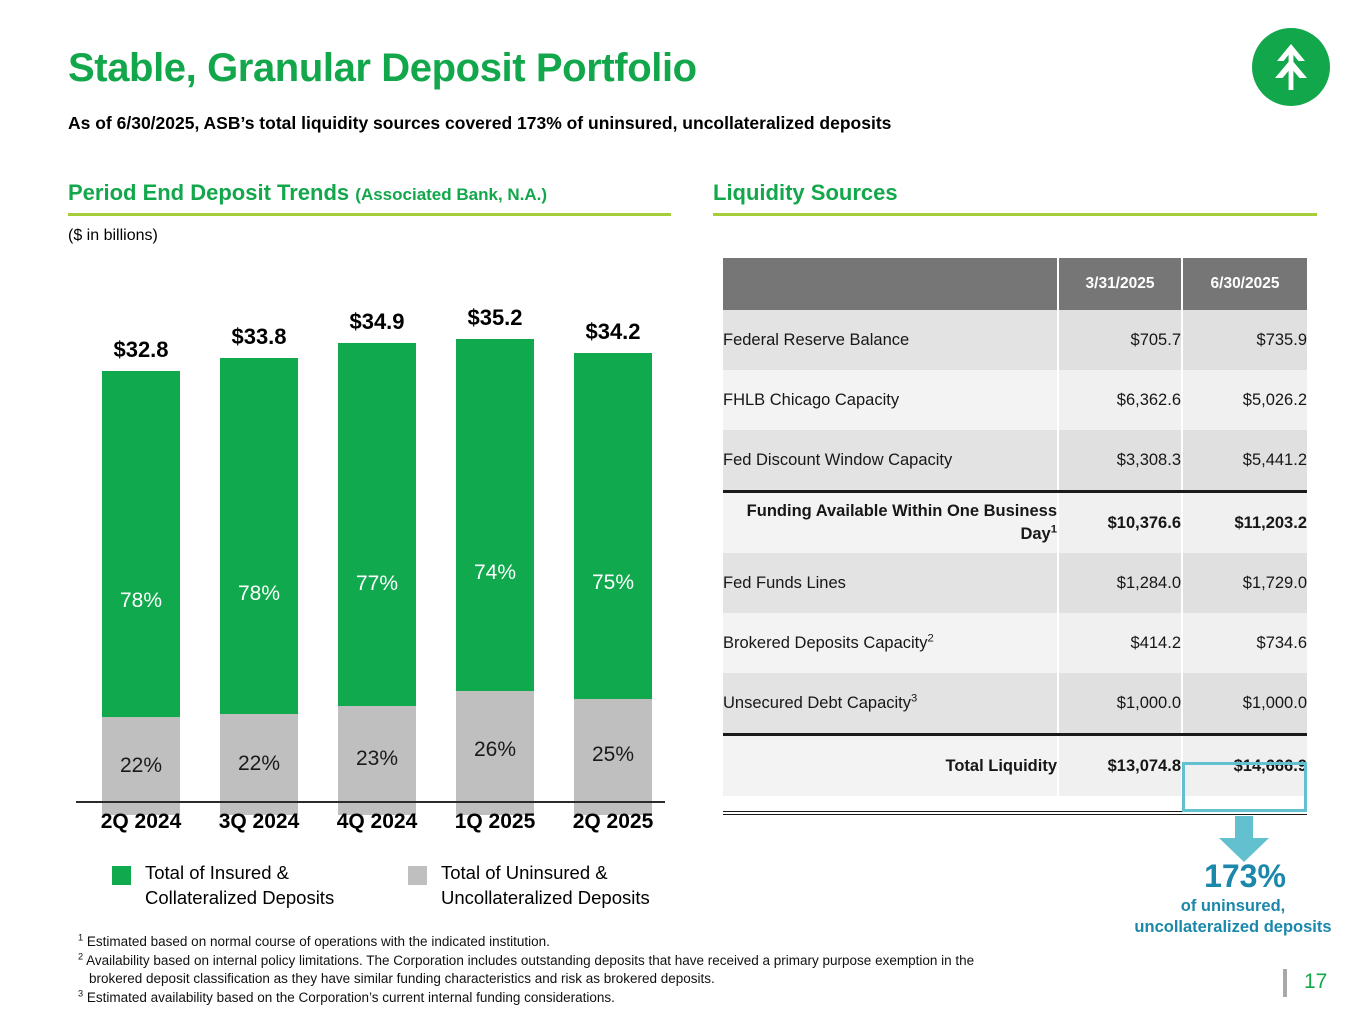  What do you see at coordinates (1119, 461) in the screenshot?
I see `table-cell-3-31-2025: $3,308.3` at bounding box center [1119, 461].